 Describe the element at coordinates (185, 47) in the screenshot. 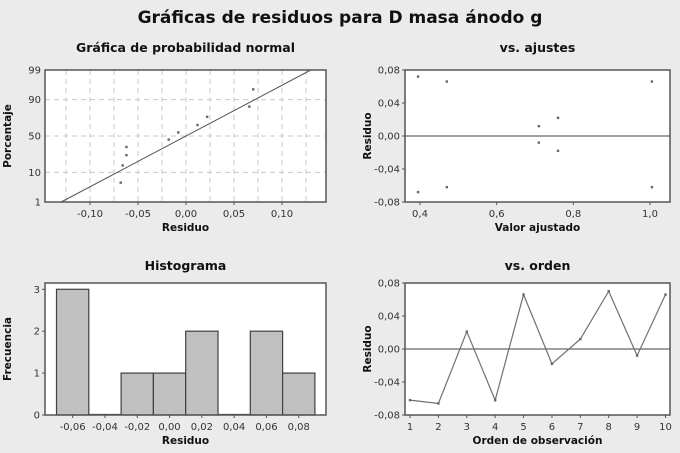

I see `normal-plot-title: Gráfica de probabilidad normal` at that location.